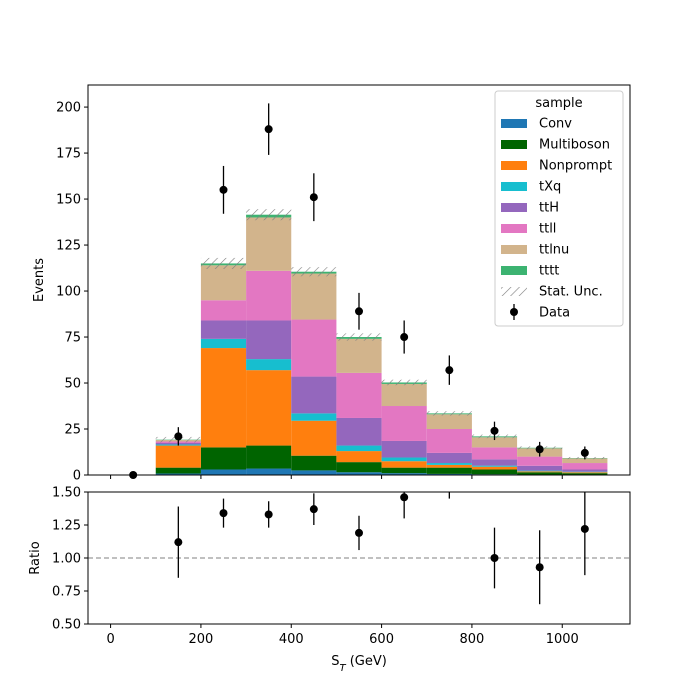 The image size is (700, 700). I want to click on series-multiboson, so click(381, 460).